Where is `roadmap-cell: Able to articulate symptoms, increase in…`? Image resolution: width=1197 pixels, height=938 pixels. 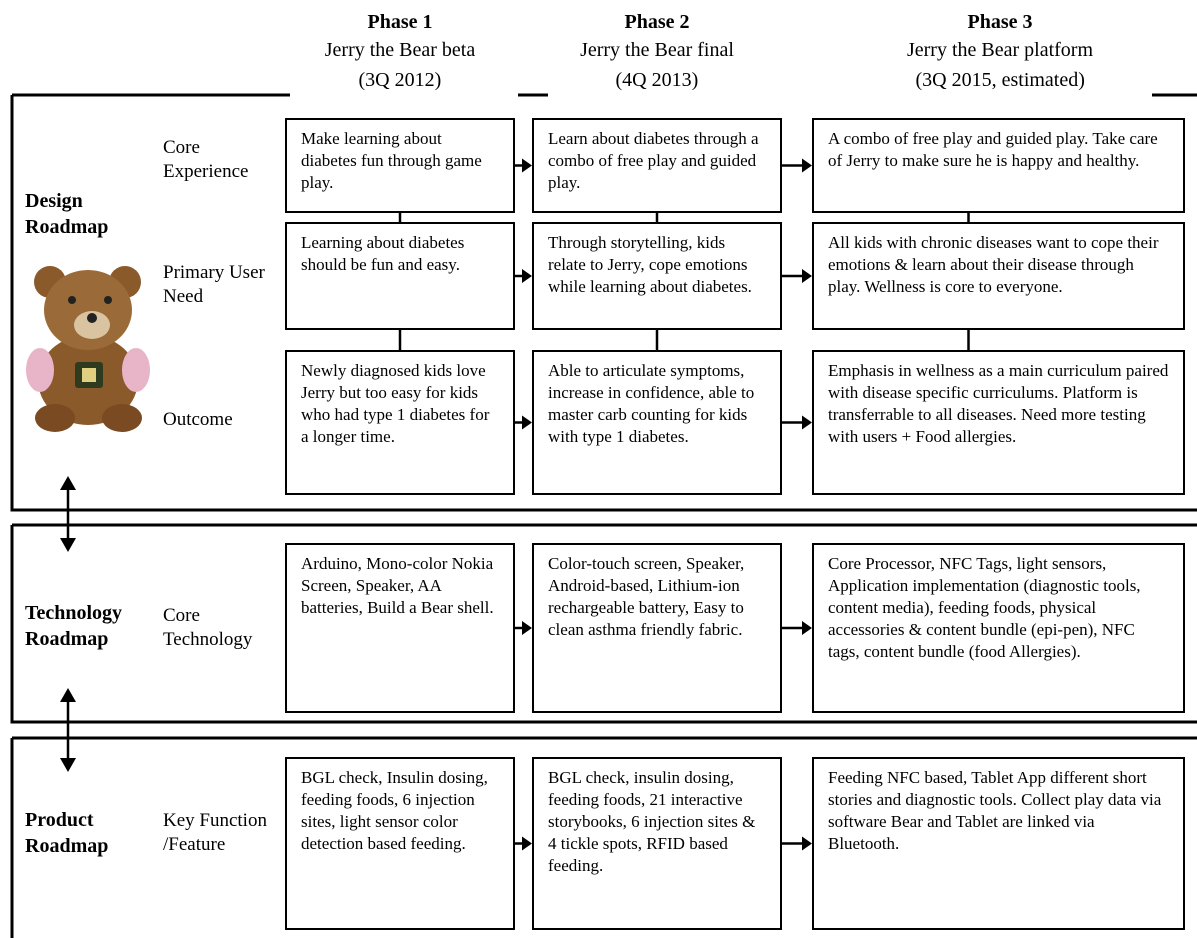
roadmap-cell: Able to articulate symptoms, increase in… is located at coordinates (657, 422).